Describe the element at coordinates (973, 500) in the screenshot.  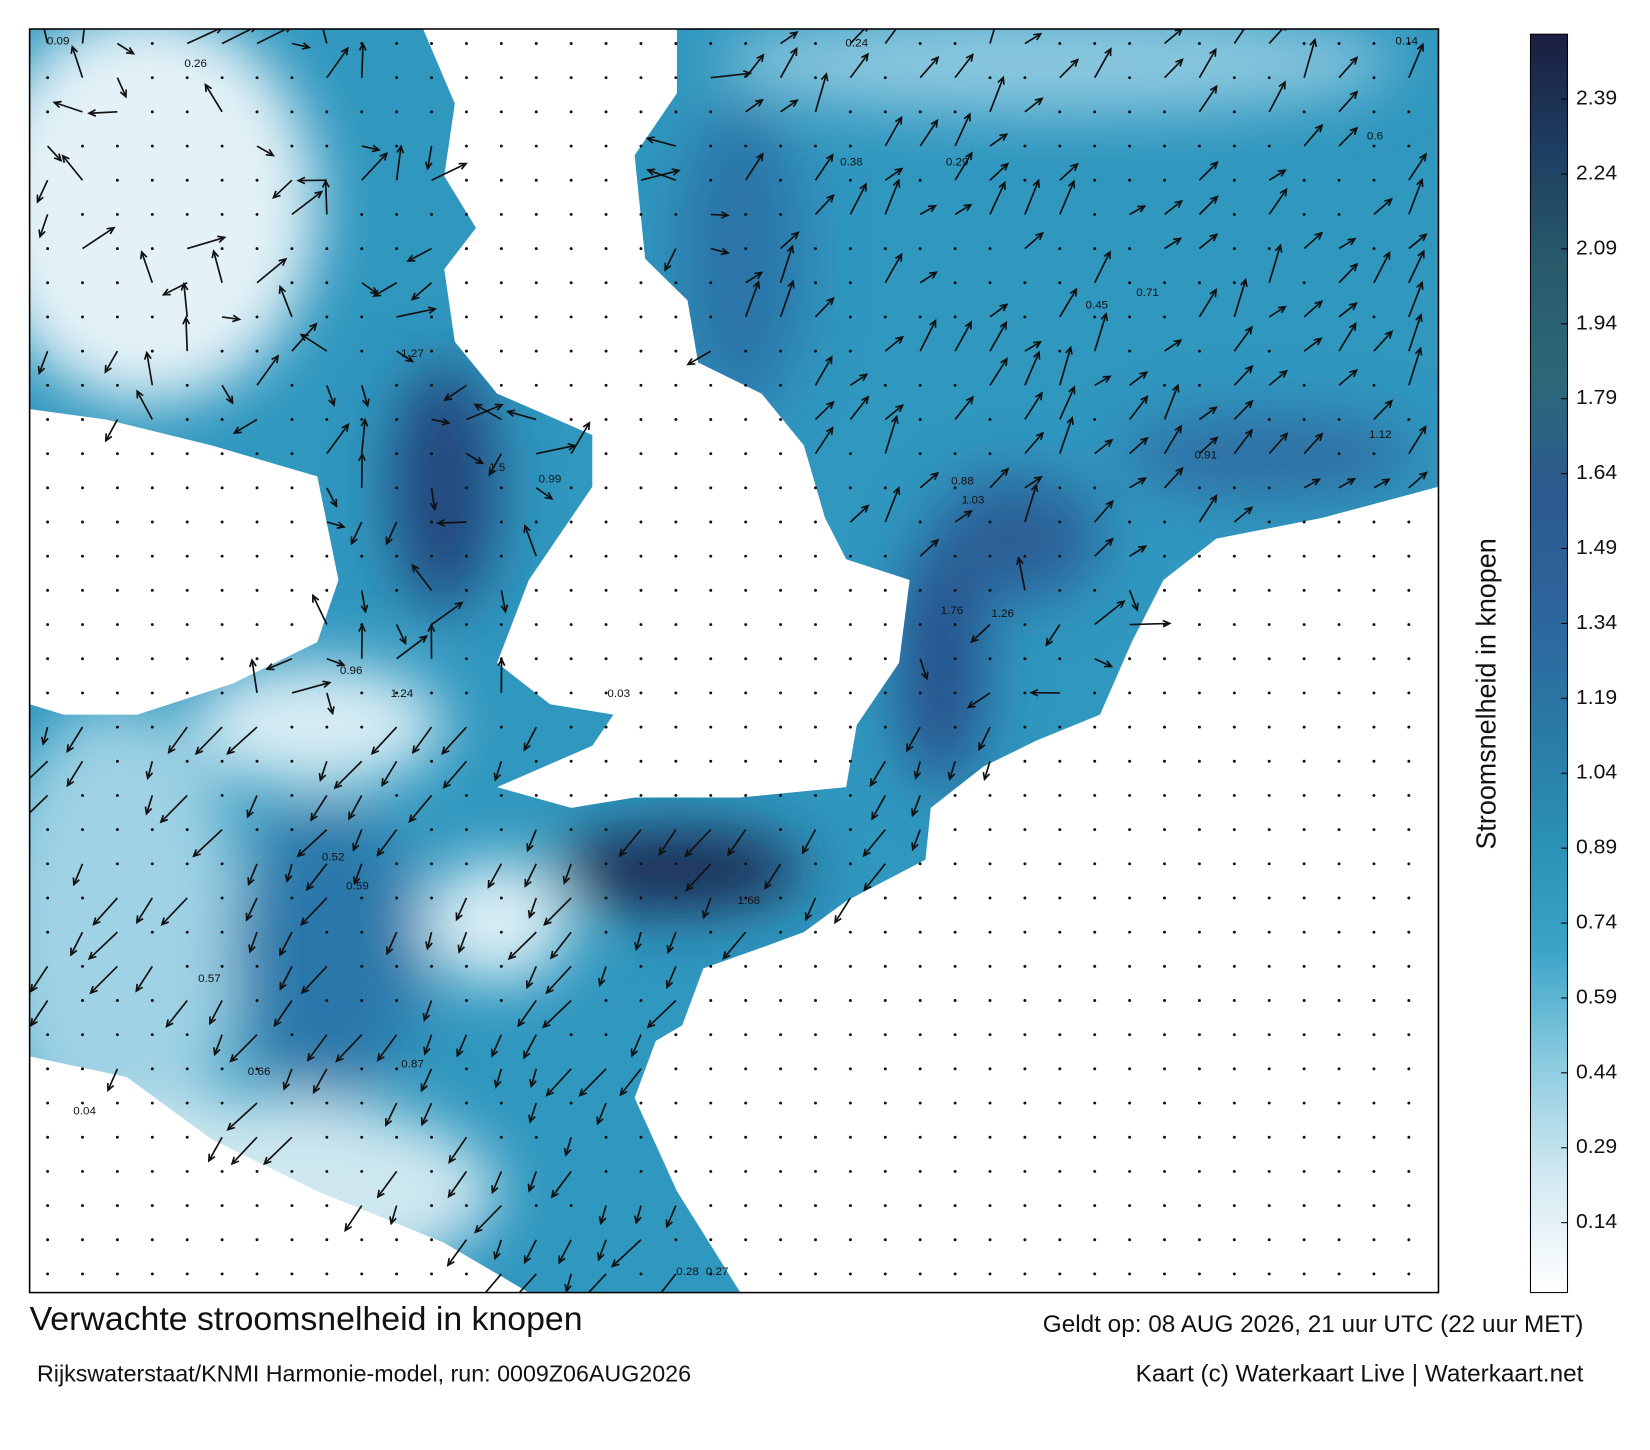
I see `speed-label: 1.03` at that location.